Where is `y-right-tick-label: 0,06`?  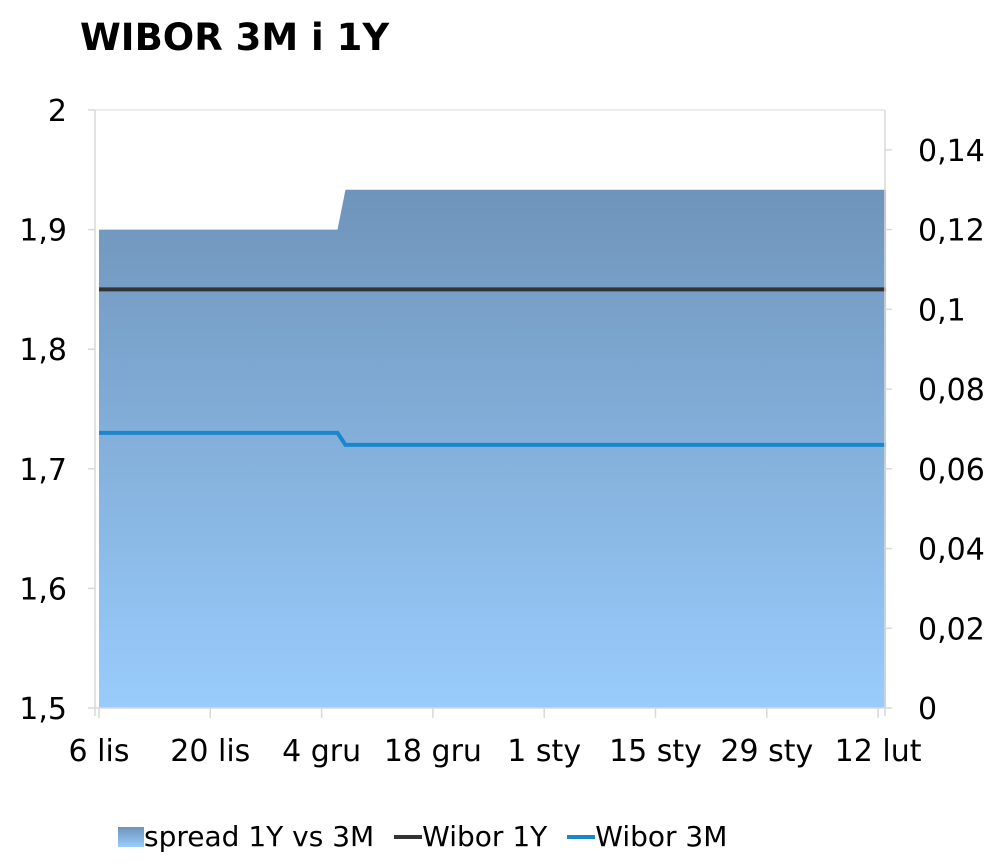
y-right-tick-label: 0,06 is located at coordinates (951, 470).